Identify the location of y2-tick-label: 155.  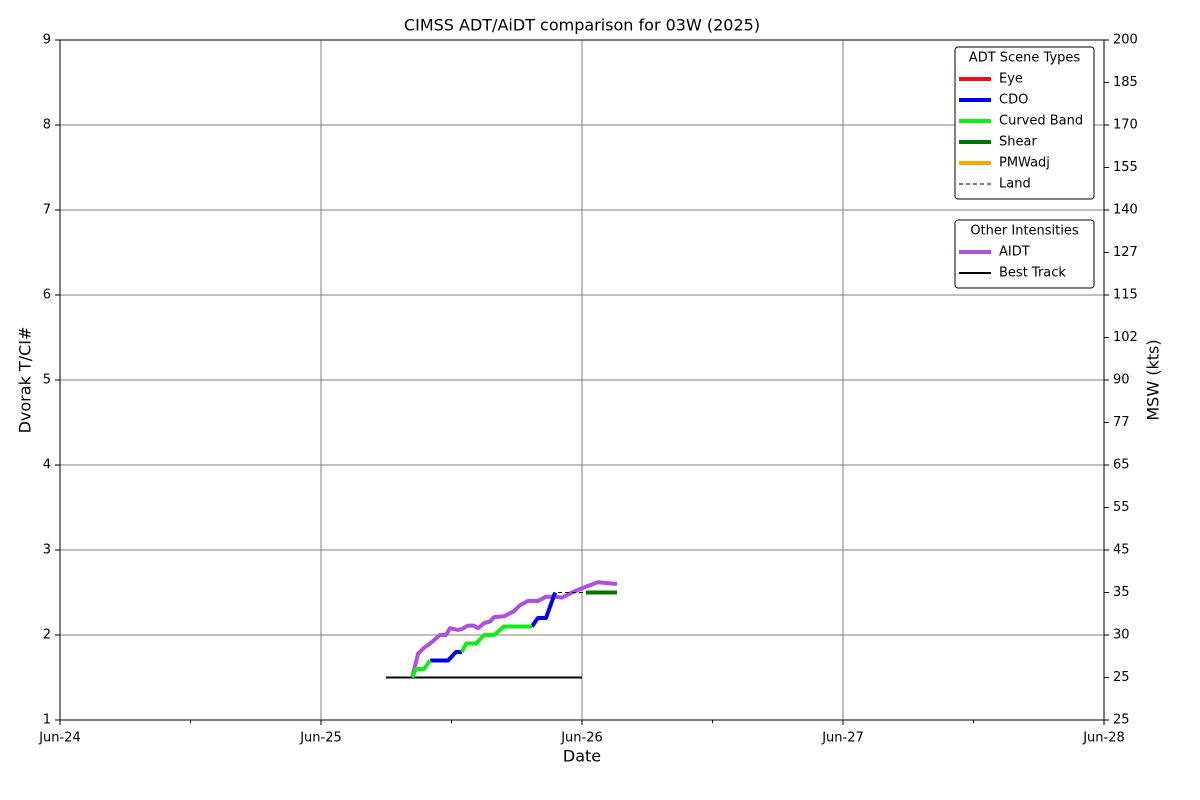
(1125, 167).